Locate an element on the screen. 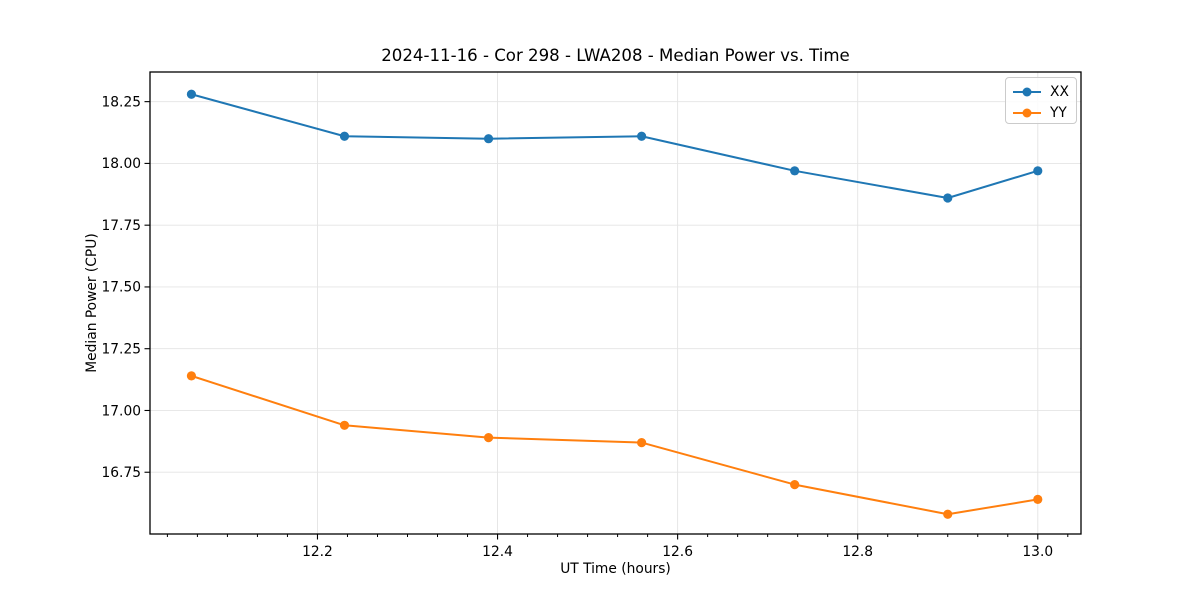 This screenshot has height=600, width=1200. legend-item-yy: YY is located at coordinates (1044, 112).